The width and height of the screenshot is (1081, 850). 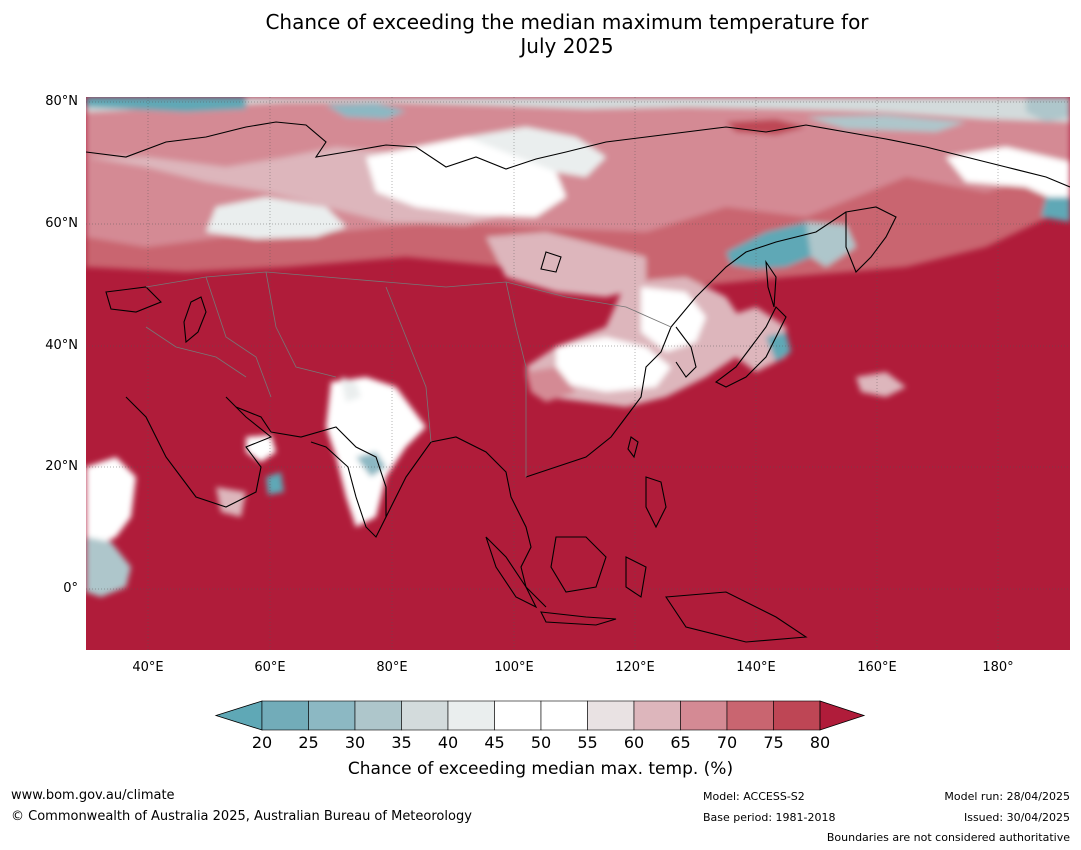 What do you see at coordinates (93, 795) in the screenshot?
I see `source-url: www.bom.gov.au/climate` at bounding box center [93, 795].